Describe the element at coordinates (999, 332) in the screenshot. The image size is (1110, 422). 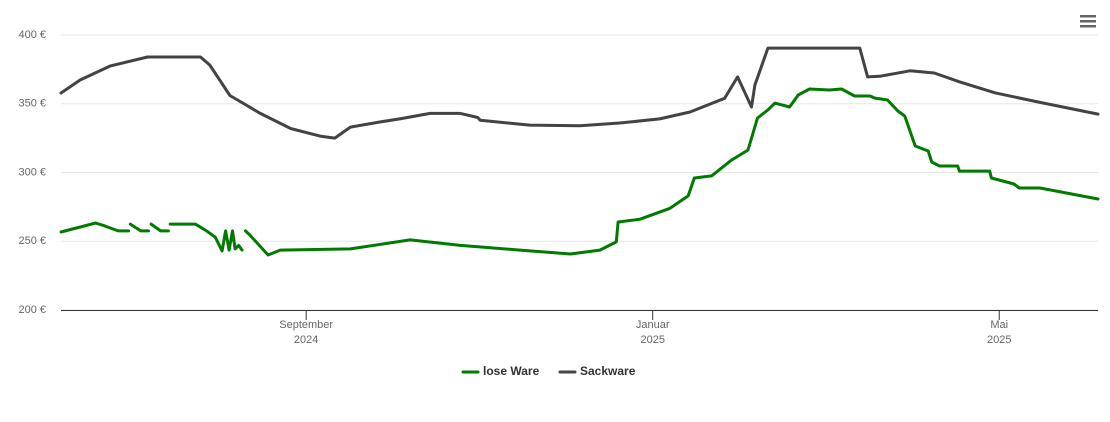
I see `x-tick-label: Mai 2025` at that location.